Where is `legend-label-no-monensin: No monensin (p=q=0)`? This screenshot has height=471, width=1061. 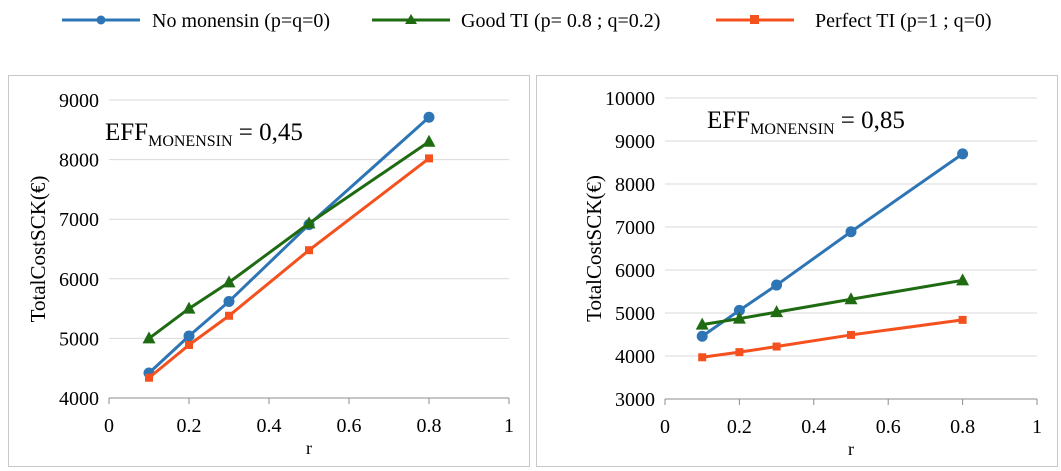 legend-label-no-monensin: No monensin (p=q=0) is located at coordinates (241, 21).